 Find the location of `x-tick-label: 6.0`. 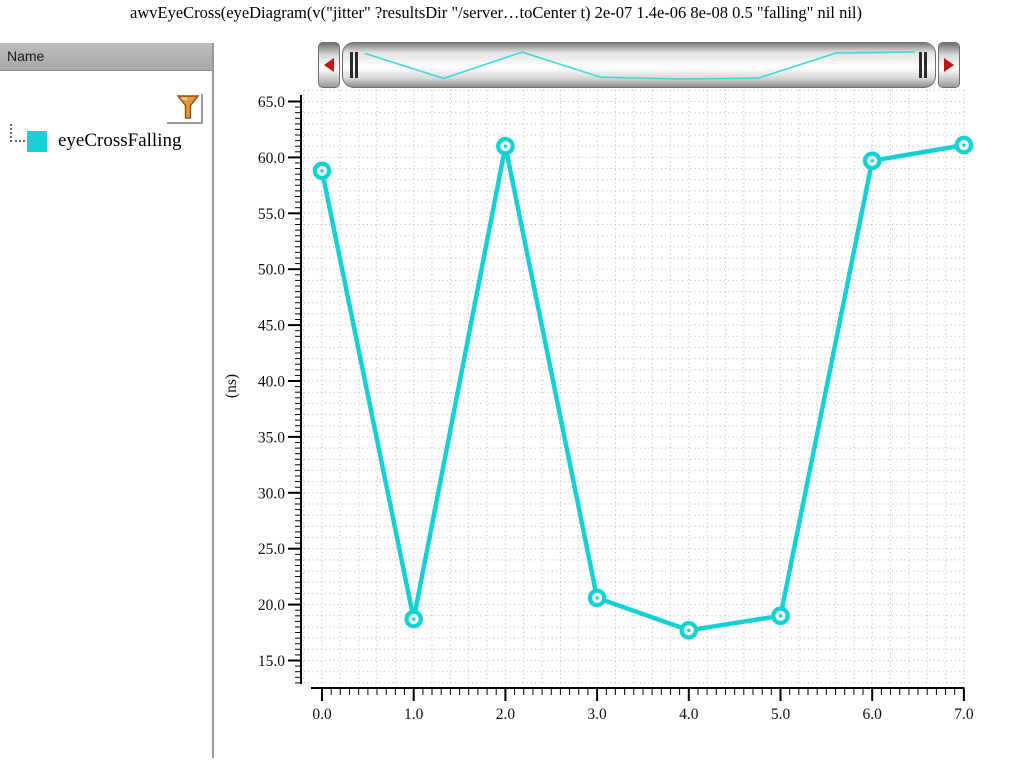

x-tick-label: 6.0 is located at coordinates (873, 714).